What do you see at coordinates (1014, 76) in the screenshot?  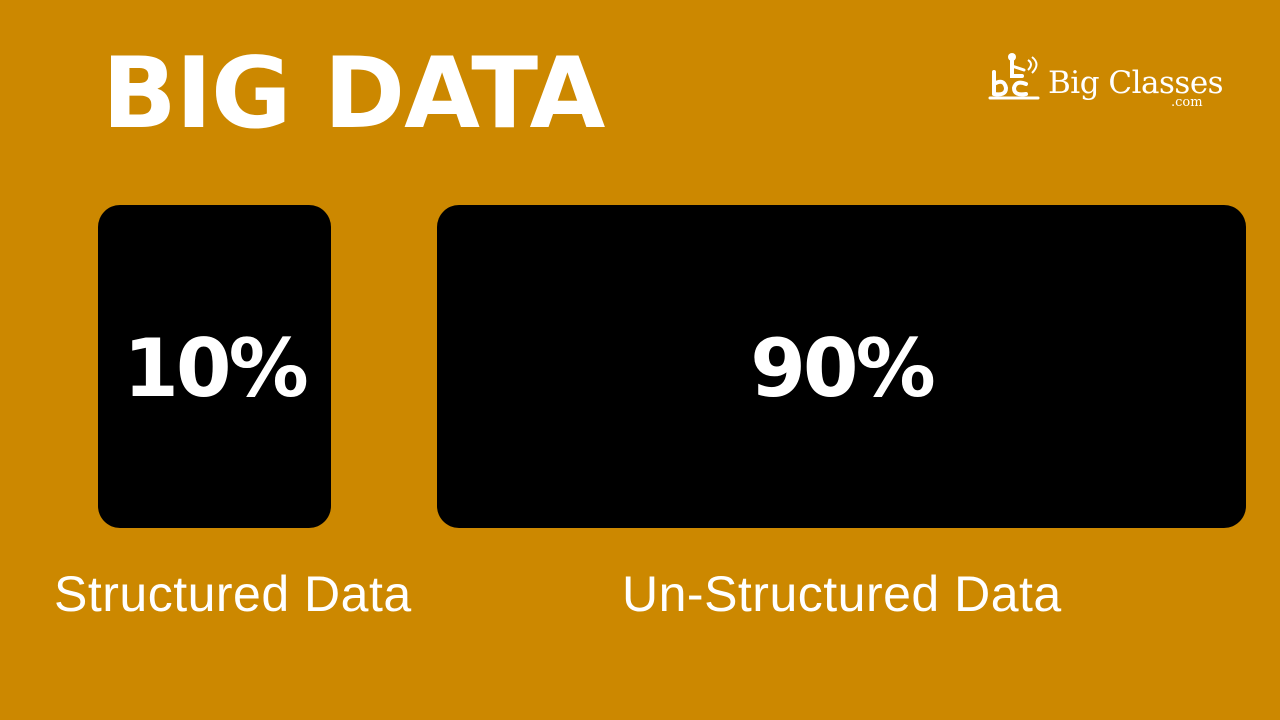 I see `bc-logo-icon` at bounding box center [1014, 76].